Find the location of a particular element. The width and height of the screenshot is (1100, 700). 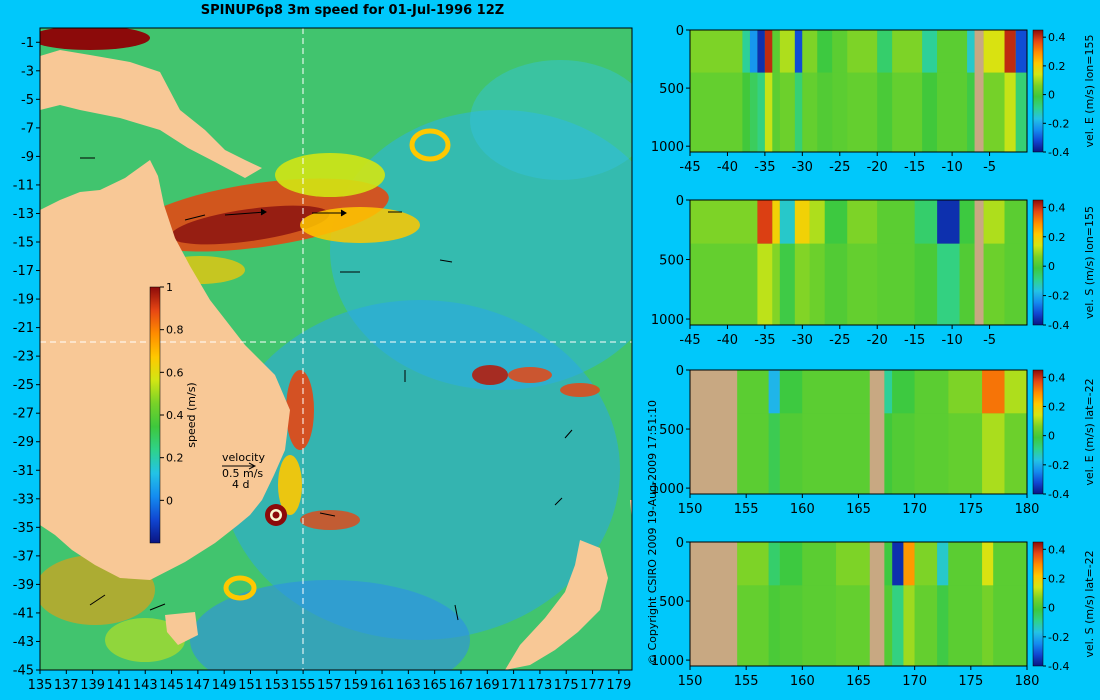

map-y-tick-label: -33 is located at coordinates (23, 499).